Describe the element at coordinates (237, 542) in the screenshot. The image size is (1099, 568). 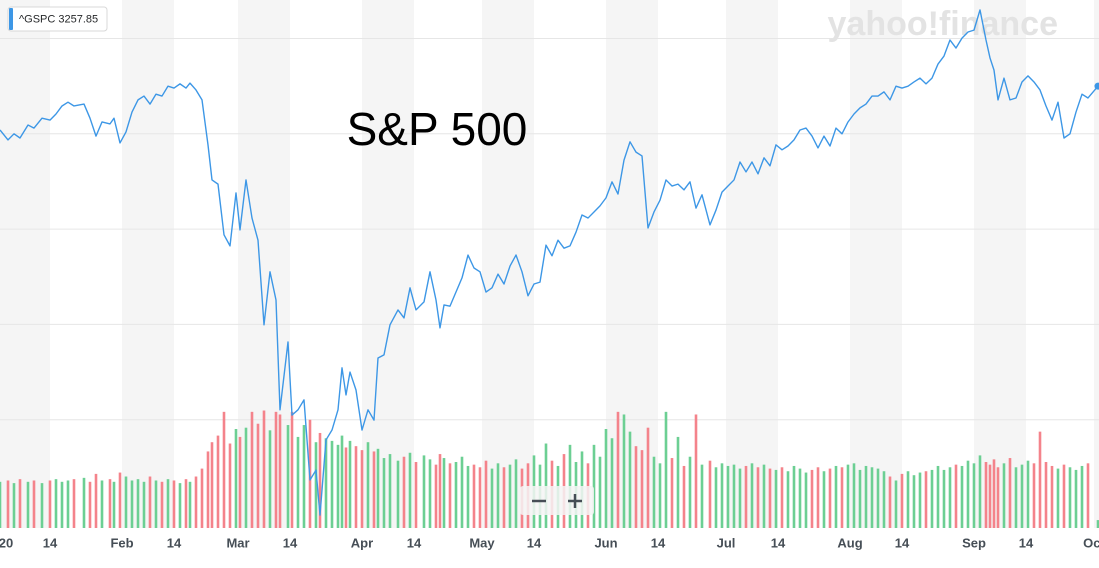
I see `x-tick-label: Mar` at that location.